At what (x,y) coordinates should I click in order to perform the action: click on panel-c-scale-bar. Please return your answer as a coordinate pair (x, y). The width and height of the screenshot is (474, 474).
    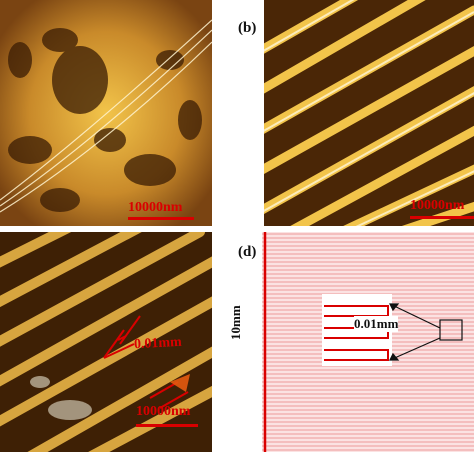
    Looking at the image, I should click on (167, 425).